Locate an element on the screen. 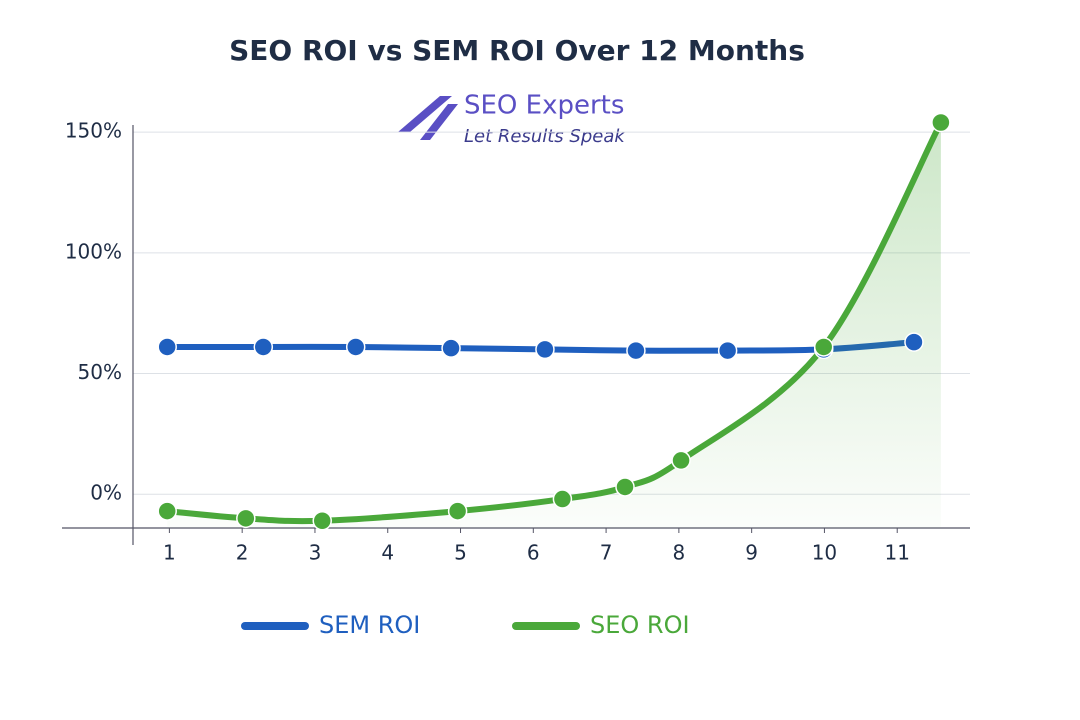  logo: SEO Experts Let Results Speak is located at coordinates (512, 119).